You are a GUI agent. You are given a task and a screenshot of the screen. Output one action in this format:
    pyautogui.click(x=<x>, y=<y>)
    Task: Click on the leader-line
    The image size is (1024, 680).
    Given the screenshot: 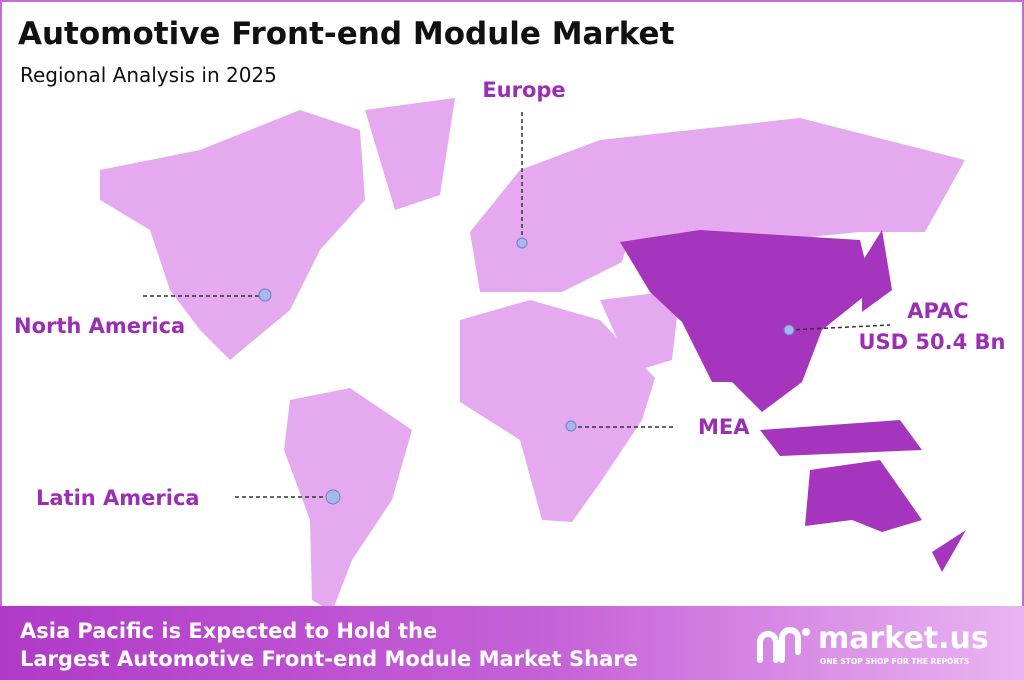 What is the action you would take?
    pyautogui.click(x=839, y=327)
    